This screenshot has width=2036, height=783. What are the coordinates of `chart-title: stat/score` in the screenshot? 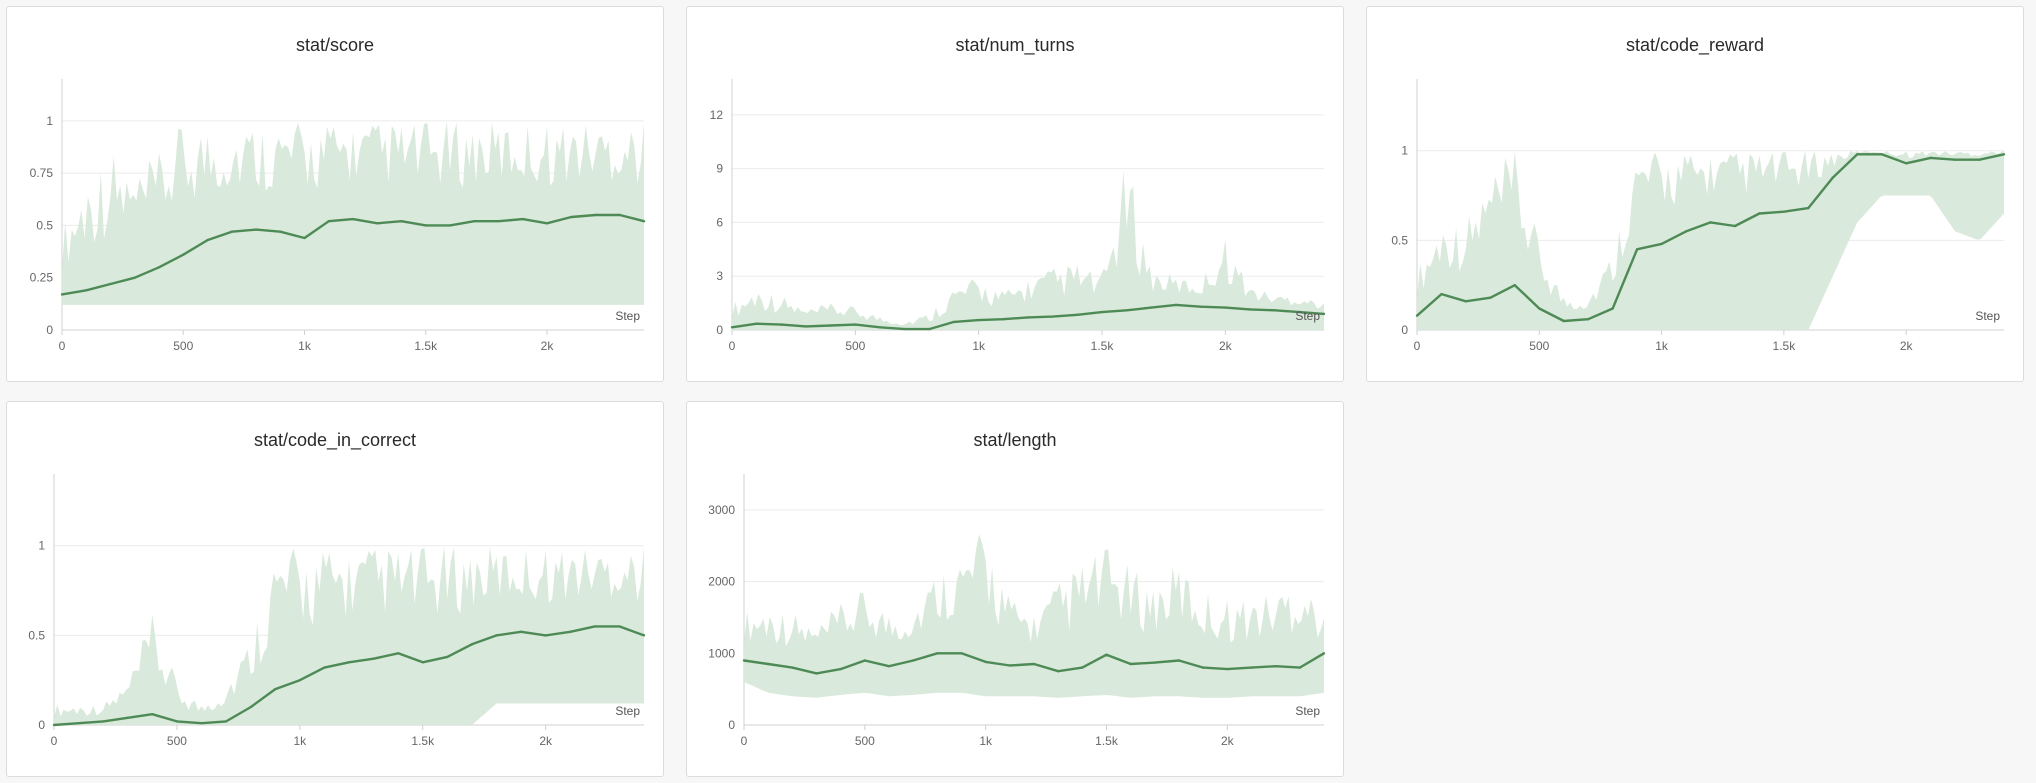 It's located at (335, 45).